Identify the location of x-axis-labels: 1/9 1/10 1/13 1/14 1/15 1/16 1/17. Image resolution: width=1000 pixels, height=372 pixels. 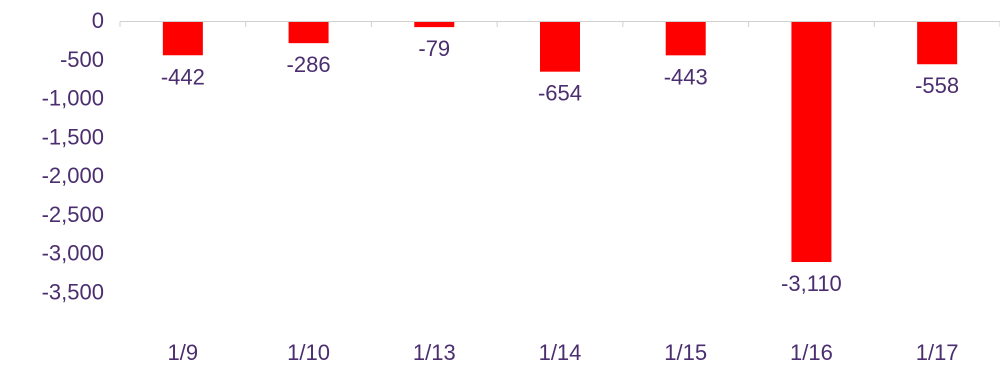
(563, 352).